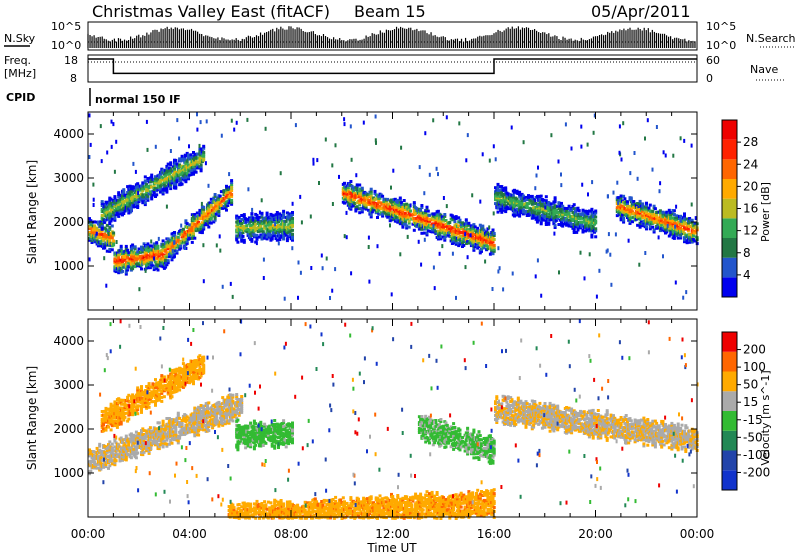 Image resolution: width=800 pixels, height=554 pixels. What do you see at coordinates (68, 266) in the screenshot?
I see `y-tick-label: 1000` at bounding box center [68, 266].